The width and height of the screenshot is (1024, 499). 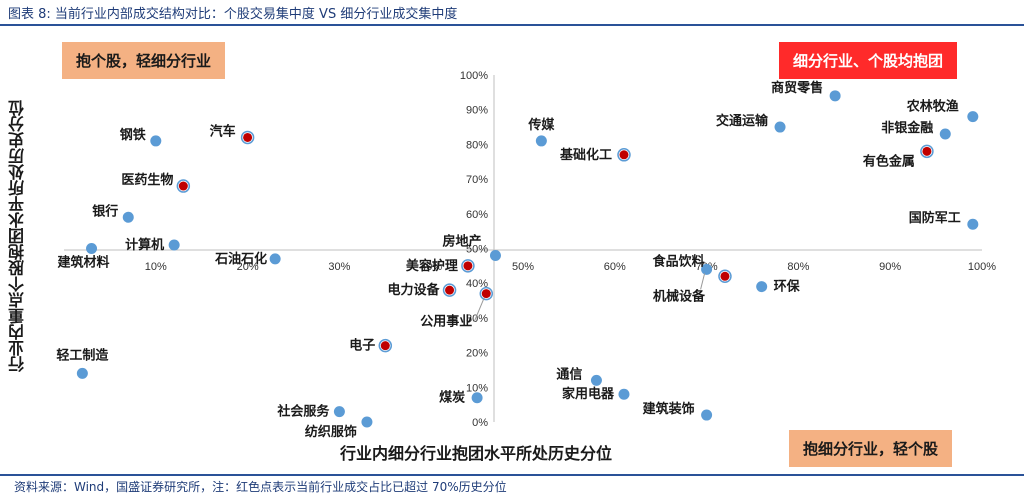 What do you see at coordinates (890, 267) in the screenshot?
I see `x-tick-label: 90%` at bounding box center [890, 267].